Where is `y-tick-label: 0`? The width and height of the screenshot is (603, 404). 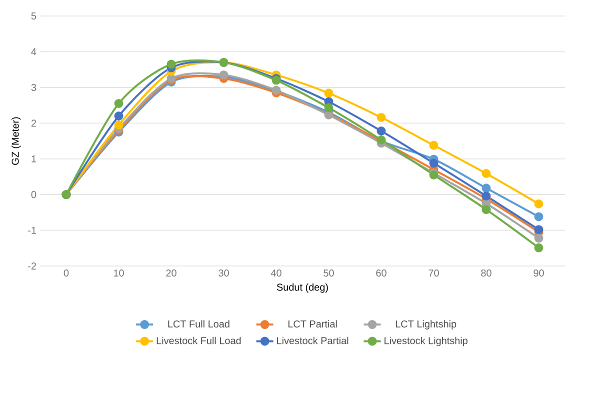 y-tick-label: 0 is located at coordinates (33, 194).